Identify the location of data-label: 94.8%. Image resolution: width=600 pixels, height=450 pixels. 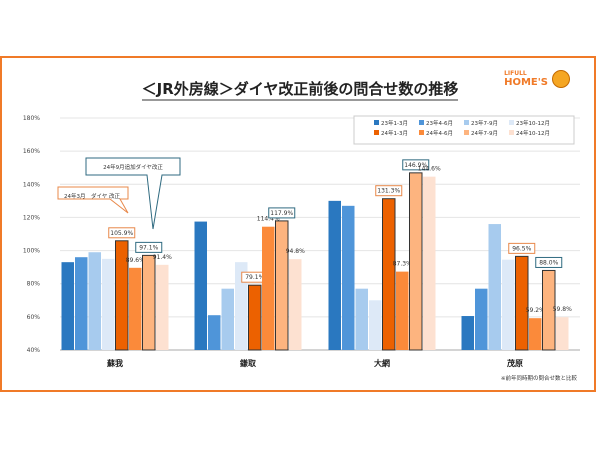
(295, 251).